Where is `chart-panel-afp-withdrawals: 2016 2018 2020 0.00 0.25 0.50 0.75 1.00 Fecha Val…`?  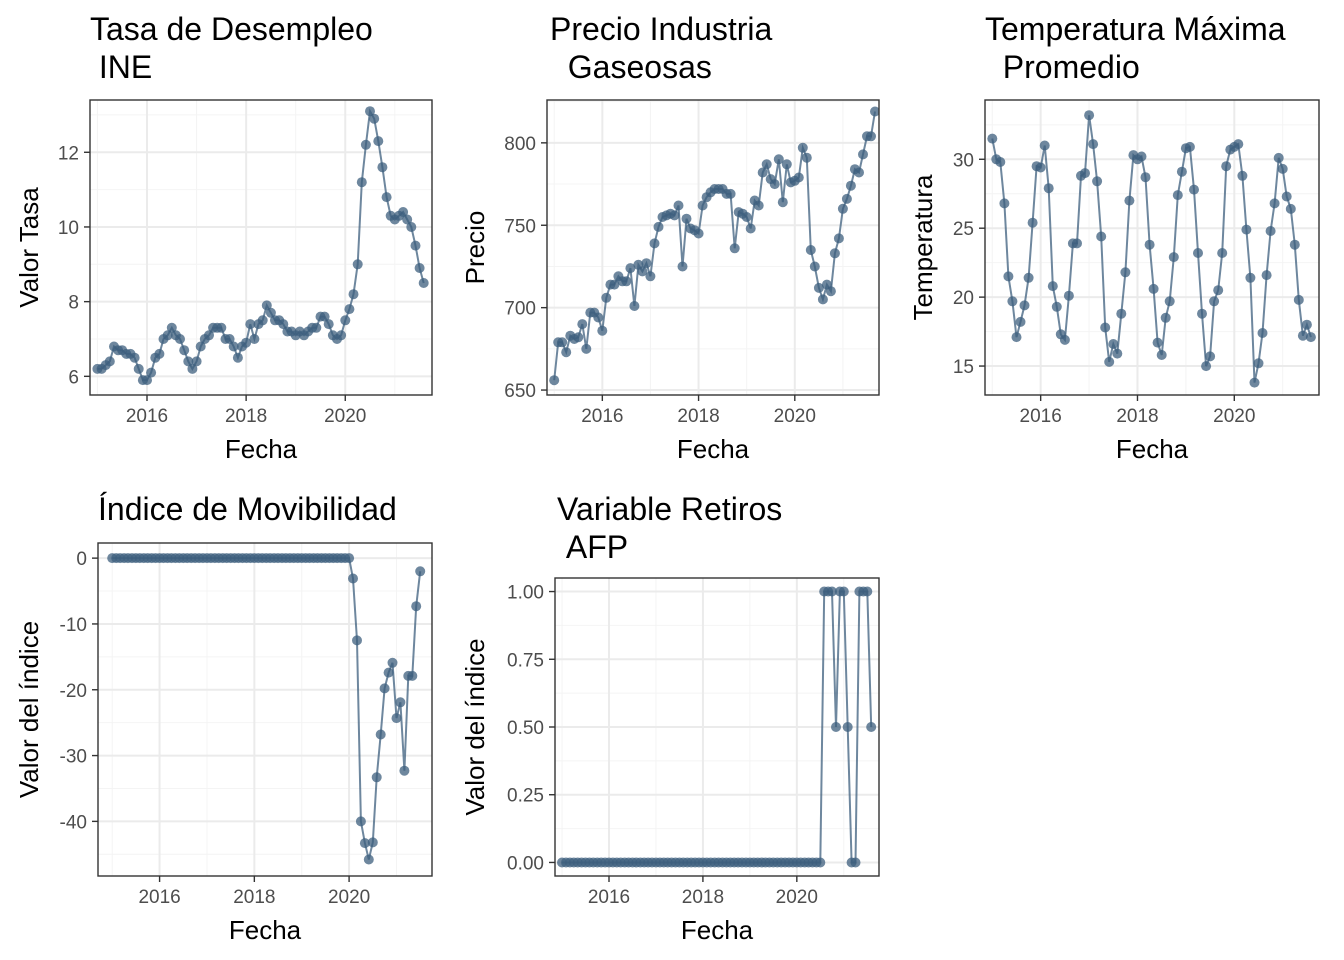
chart-panel-afp-withdrawals: 2016 2018 2020 0.00 0.25 0.50 0.75 1.00 Fecha Val… is located at coordinates (670, 718).